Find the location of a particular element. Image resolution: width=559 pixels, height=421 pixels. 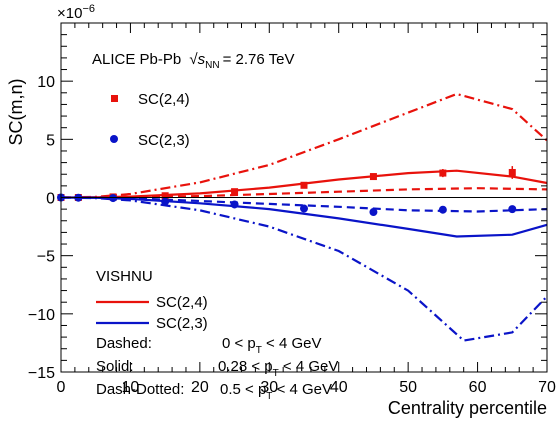

range-dashdot: 0.5 < pT < 4 GeV is located at coordinates (276, 391).